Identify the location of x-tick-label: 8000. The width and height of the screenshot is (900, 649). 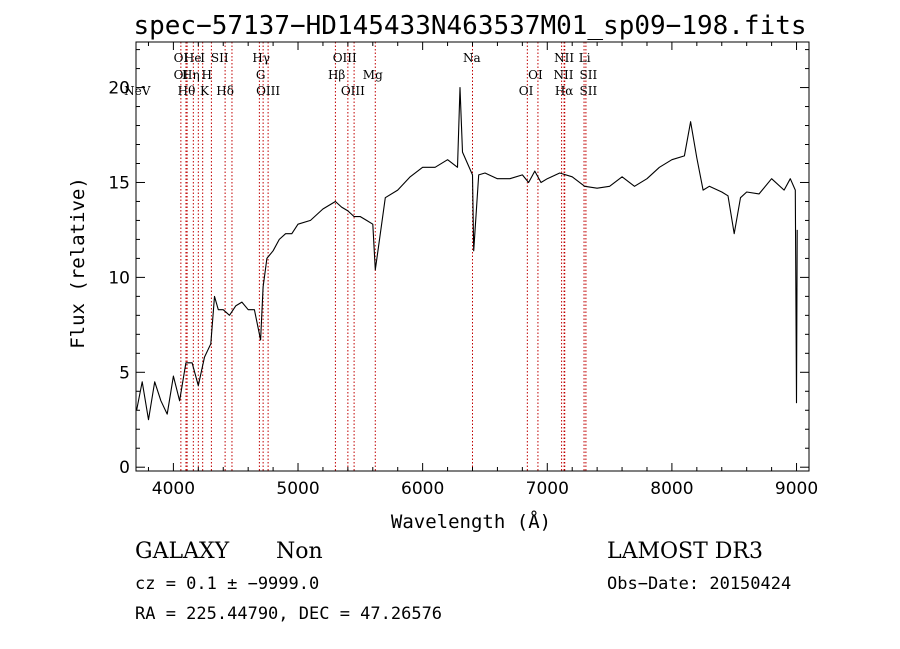
(671, 489).